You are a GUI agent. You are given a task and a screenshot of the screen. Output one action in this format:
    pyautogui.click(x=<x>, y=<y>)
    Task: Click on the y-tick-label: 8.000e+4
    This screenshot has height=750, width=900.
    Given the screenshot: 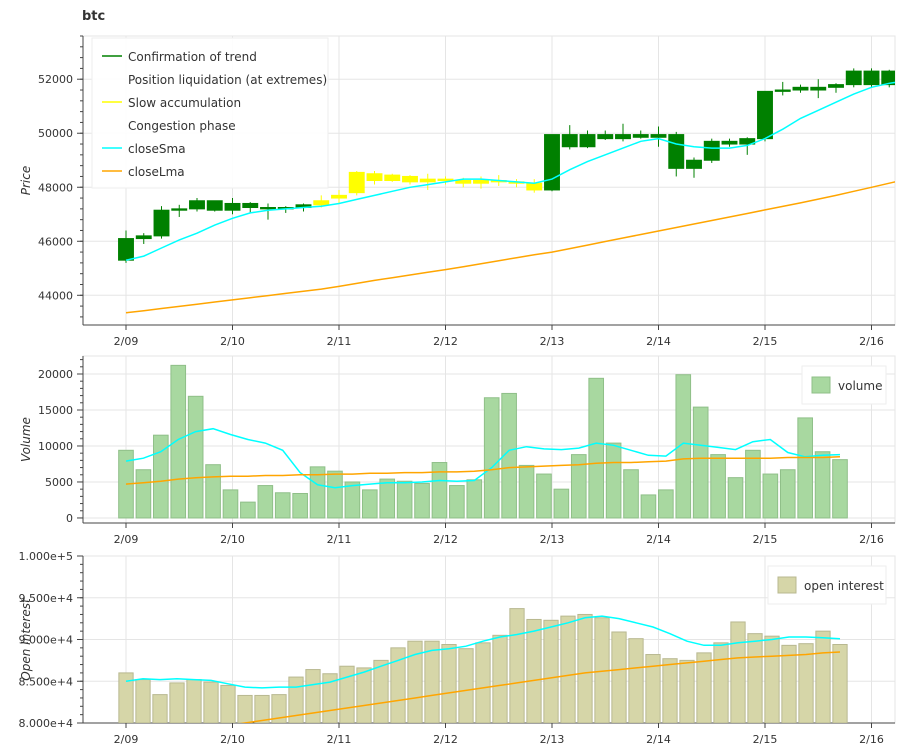 What is the action you would take?
    pyautogui.click(x=46, y=723)
    